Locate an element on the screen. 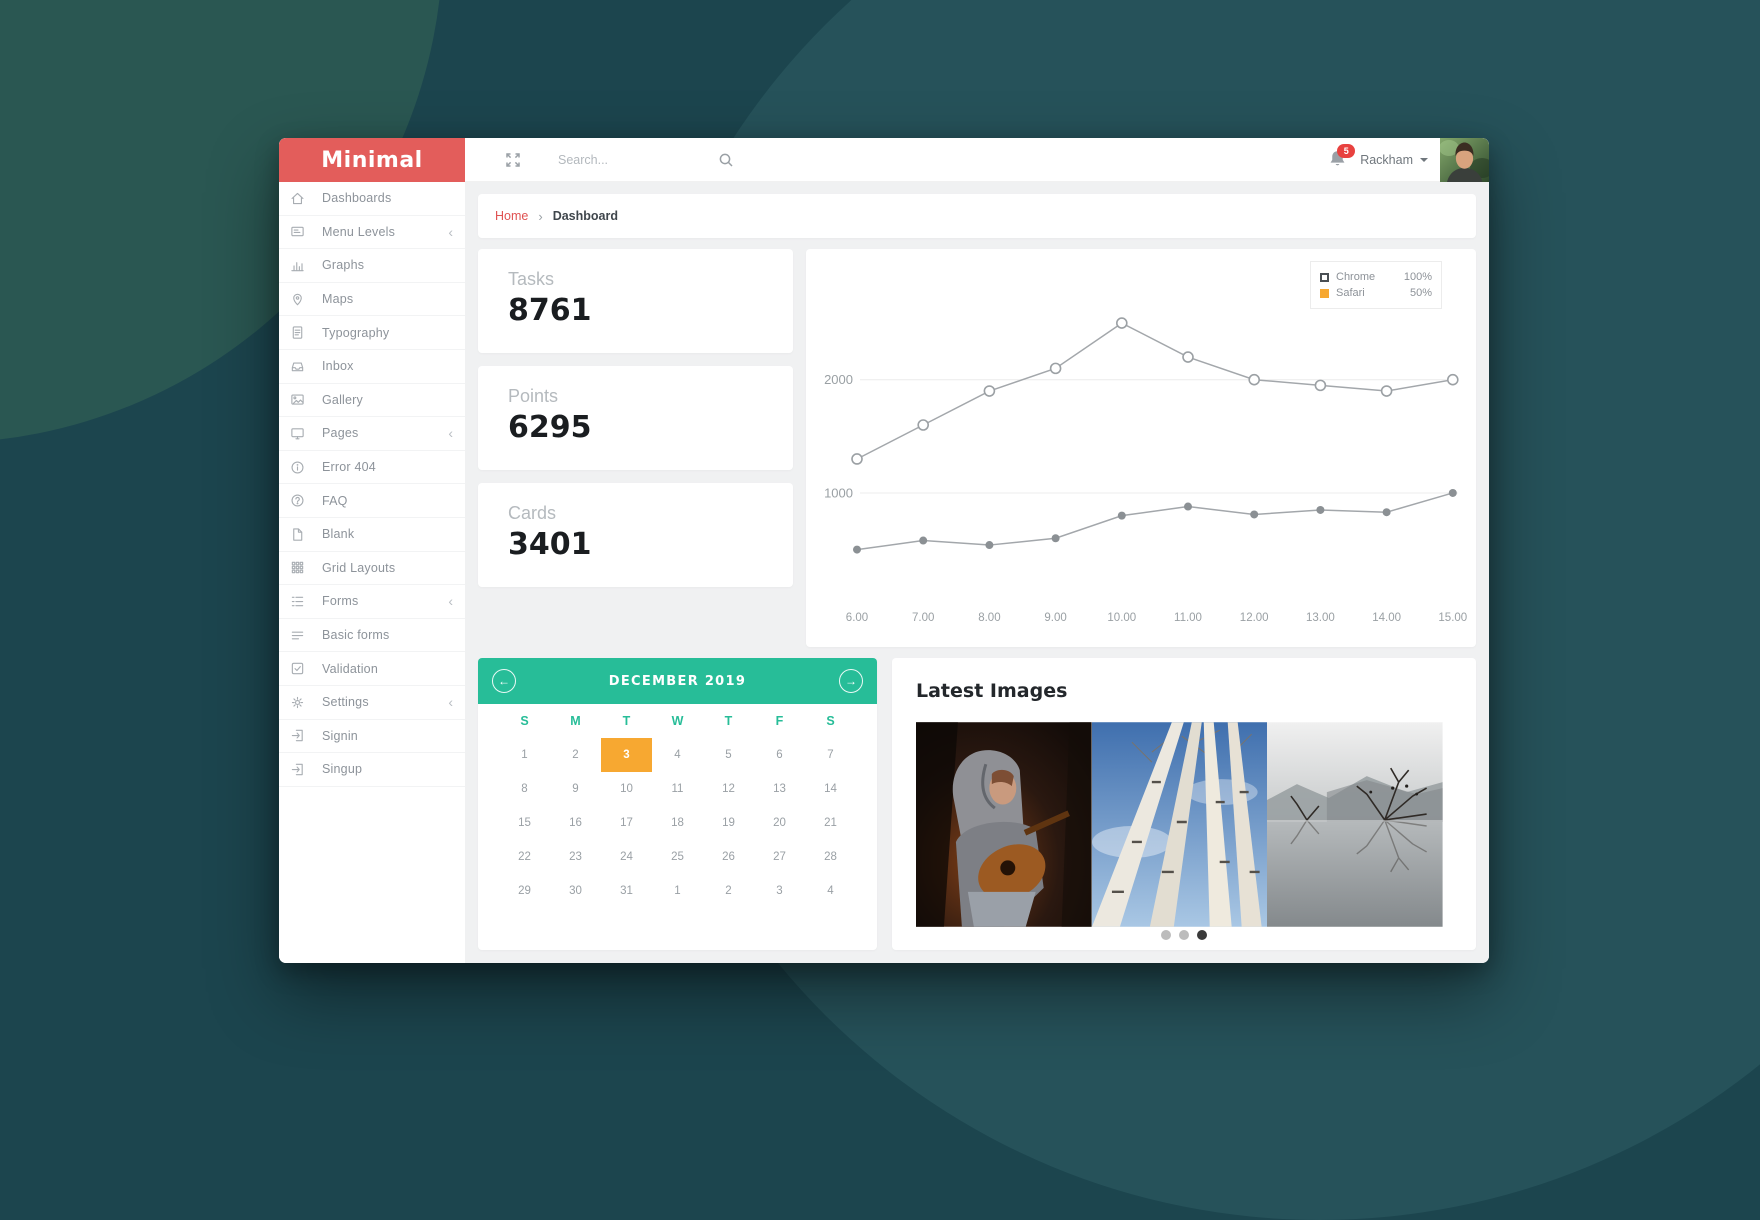 The height and width of the screenshot is (1220, 1760). sidebar-item-label: Maps is located at coordinates (338, 299).